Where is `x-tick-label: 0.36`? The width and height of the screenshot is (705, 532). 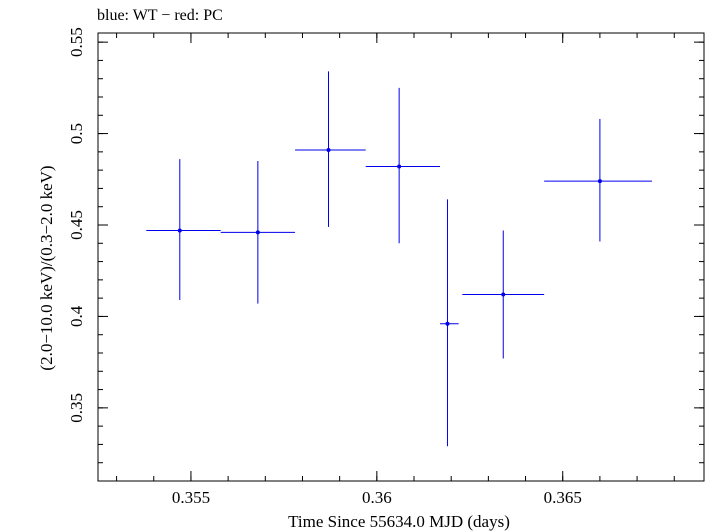
x-tick-label: 0.36 is located at coordinates (377, 497).